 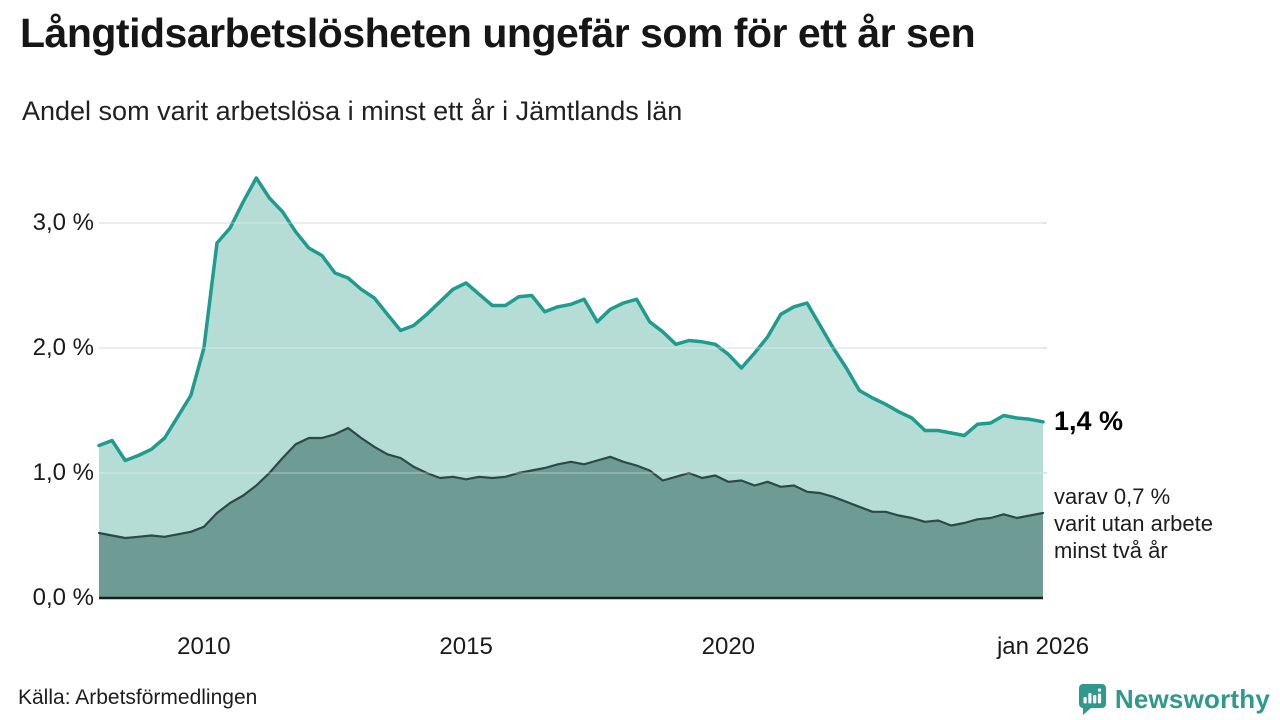 What do you see at coordinates (63, 597) in the screenshot?
I see `y-tick-label: 0,0 %` at bounding box center [63, 597].